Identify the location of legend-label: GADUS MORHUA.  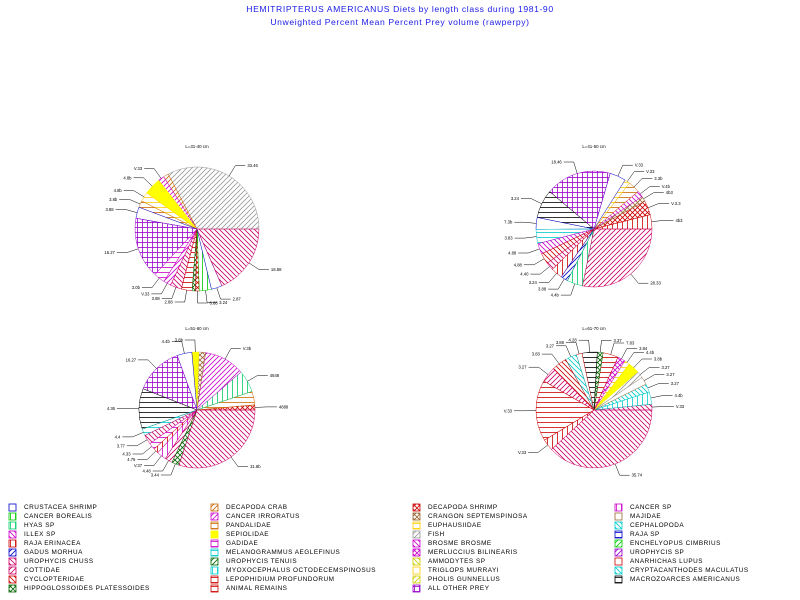
(53, 552).